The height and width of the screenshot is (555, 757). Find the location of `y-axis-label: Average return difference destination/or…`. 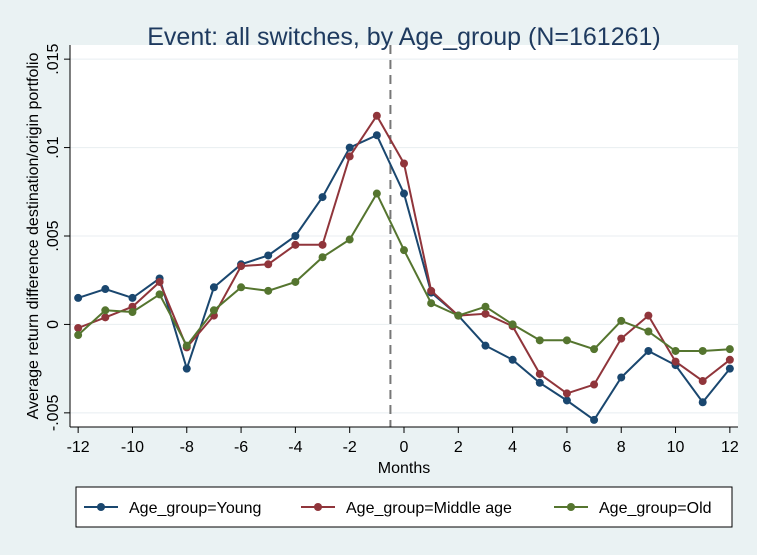

y-axis-label: Average return difference destination/or… is located at coordinates (33, 236).